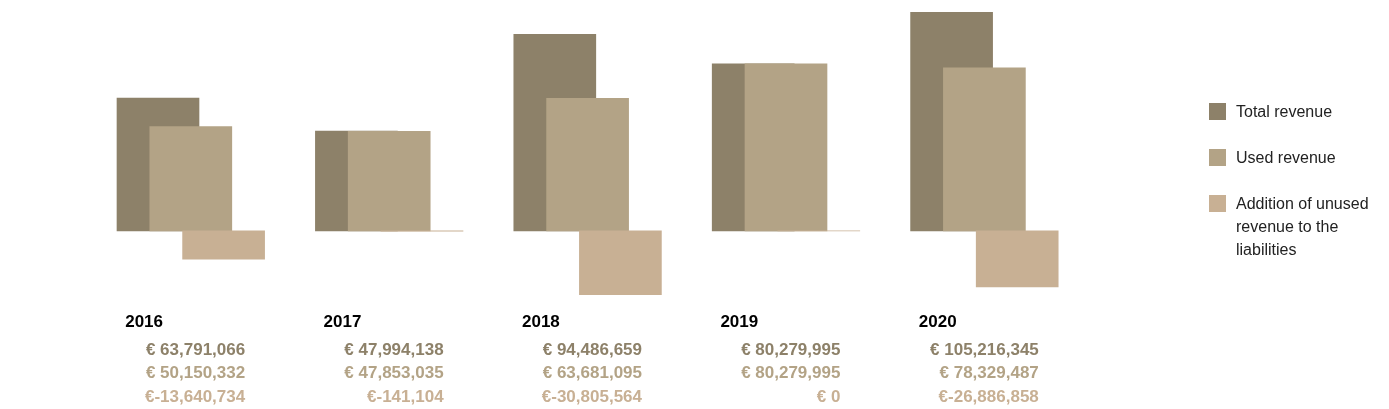 This screenshot has height=409, width=1389. What do you see at coordinates (592, 373) in the screenshot?
I see `data-label: € 63,681,095` at bounding box center [592, 373].